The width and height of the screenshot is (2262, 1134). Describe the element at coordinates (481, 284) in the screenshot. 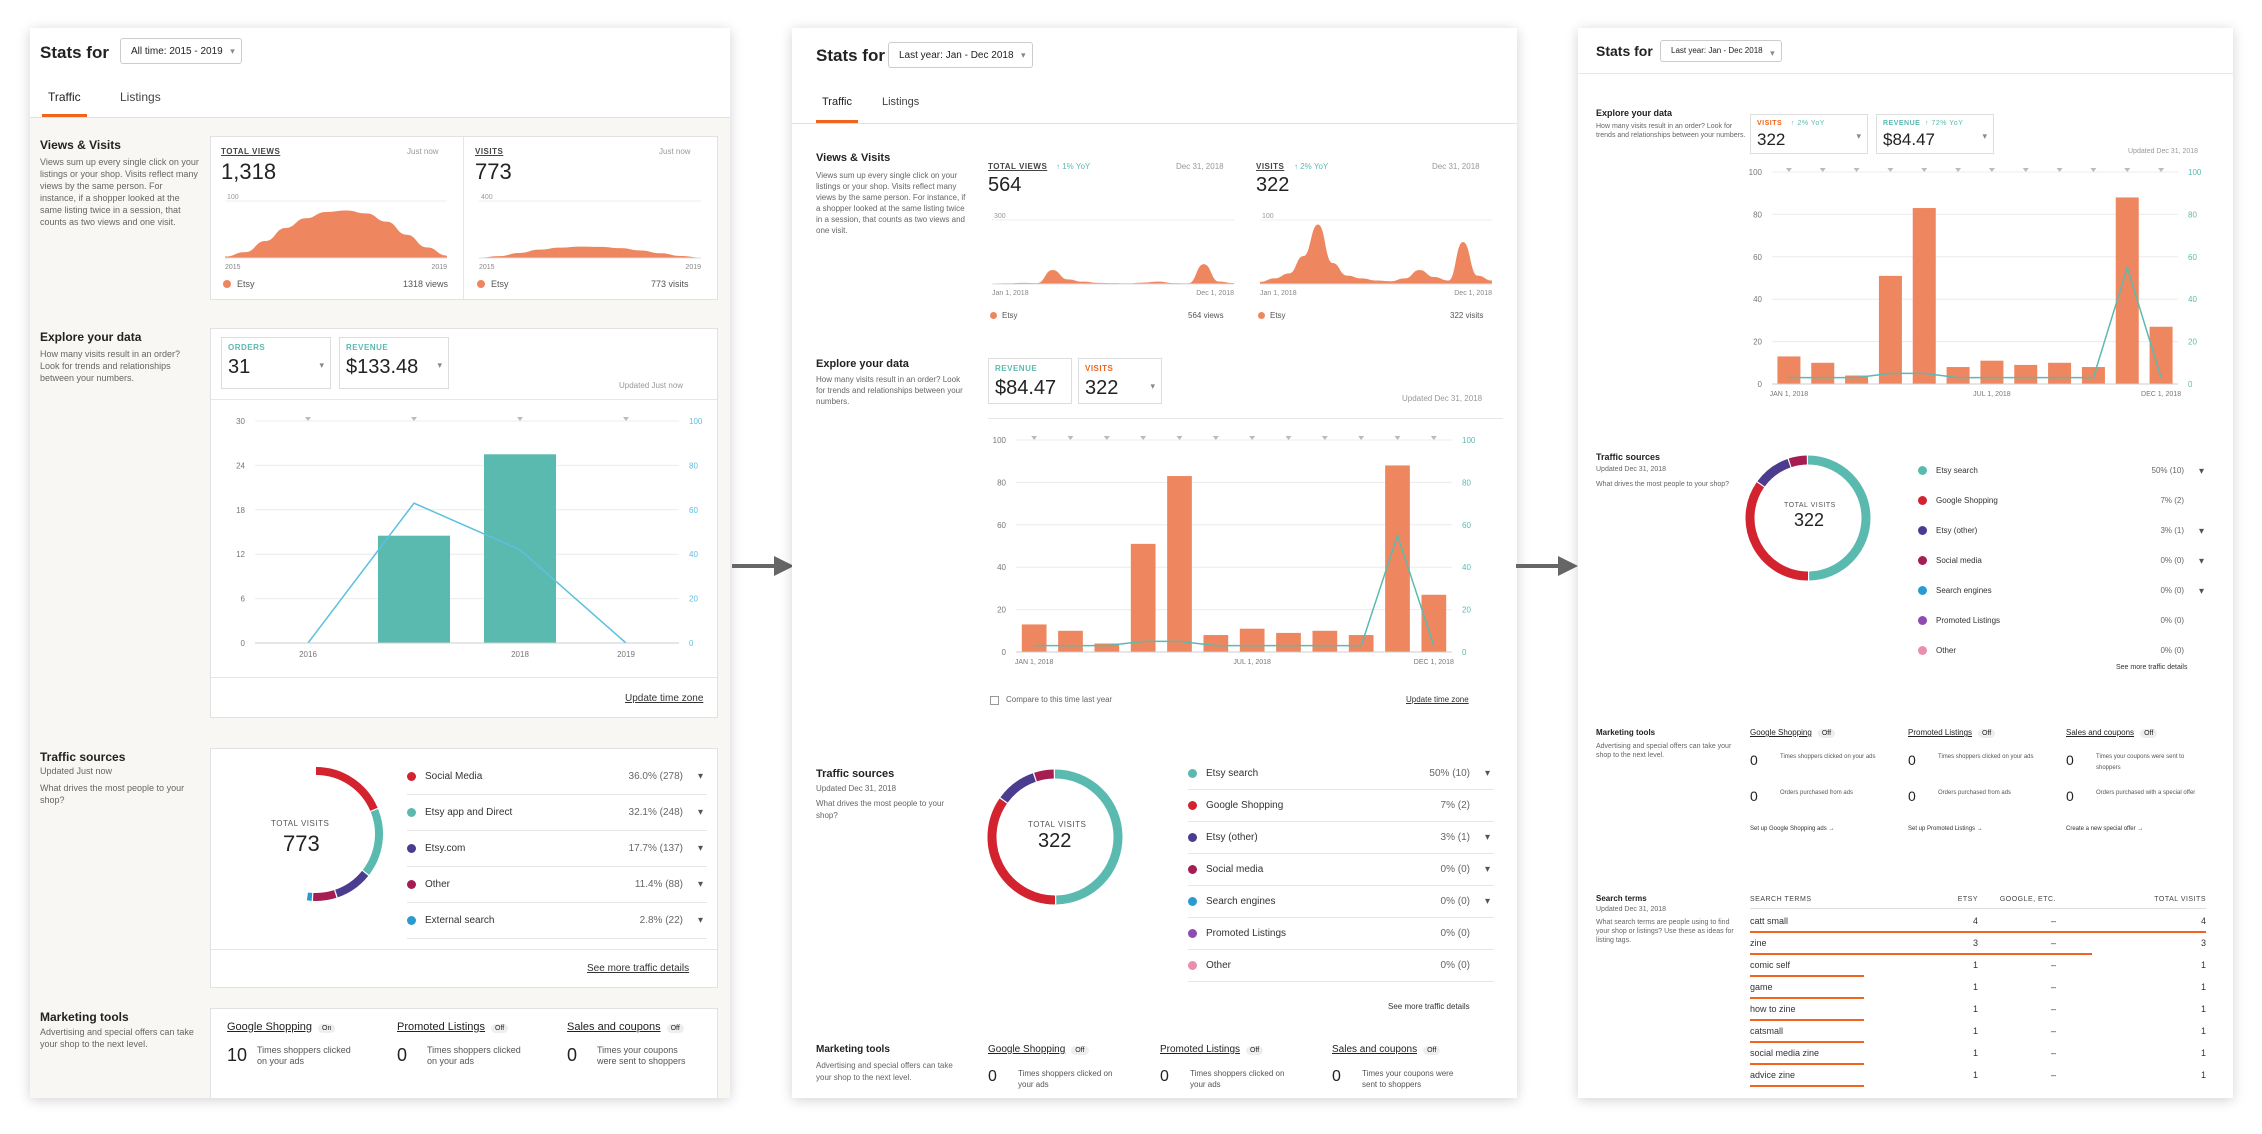

I see `legend-dot` at that location.